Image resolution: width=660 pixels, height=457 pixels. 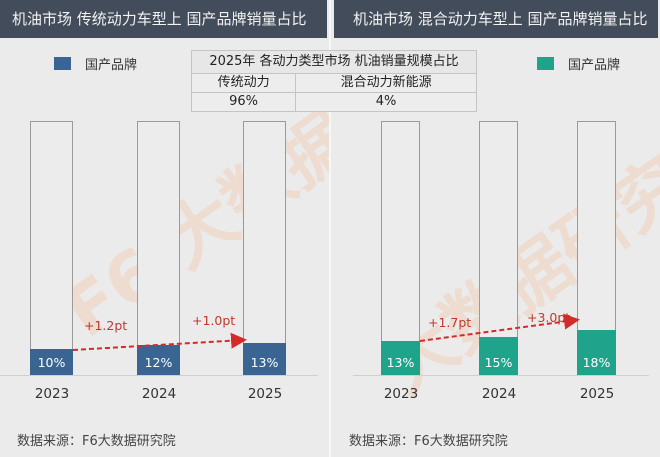 I want to click on bar-fill: 10%, so click(x=51, y=362).